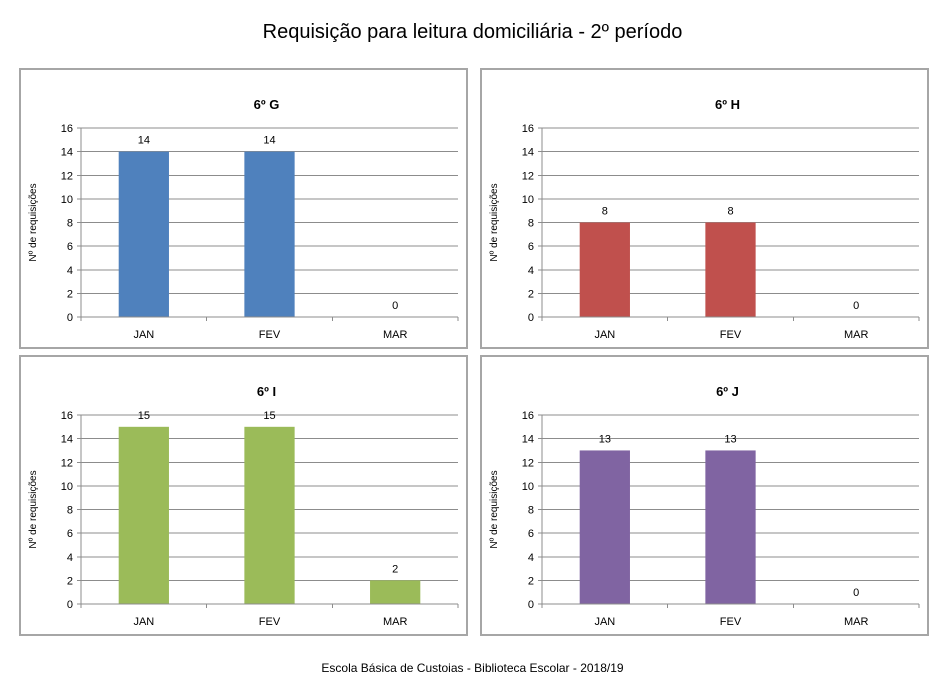 The image size is (945, 680). What do you see at coordinates (395, 569) in the screenshot?
I see `data-label: 2` at bounding box center [395, 569].